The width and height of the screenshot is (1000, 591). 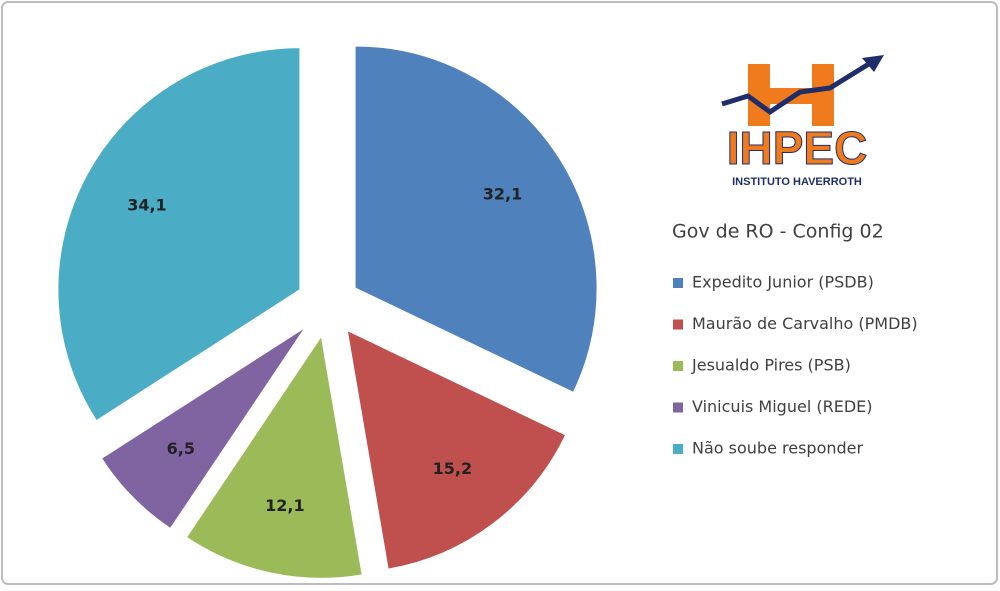 What do you see at coordinates (452, 468) in the screenshot?
I see `data-label: 15,2` at bounding box center [452, 468].